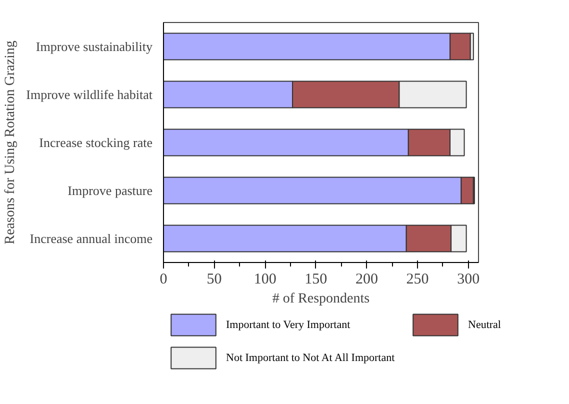 The height and width of the screenshot is (404, 569). I want to click on legend-label: Important to Very Important, so click(289, 324).